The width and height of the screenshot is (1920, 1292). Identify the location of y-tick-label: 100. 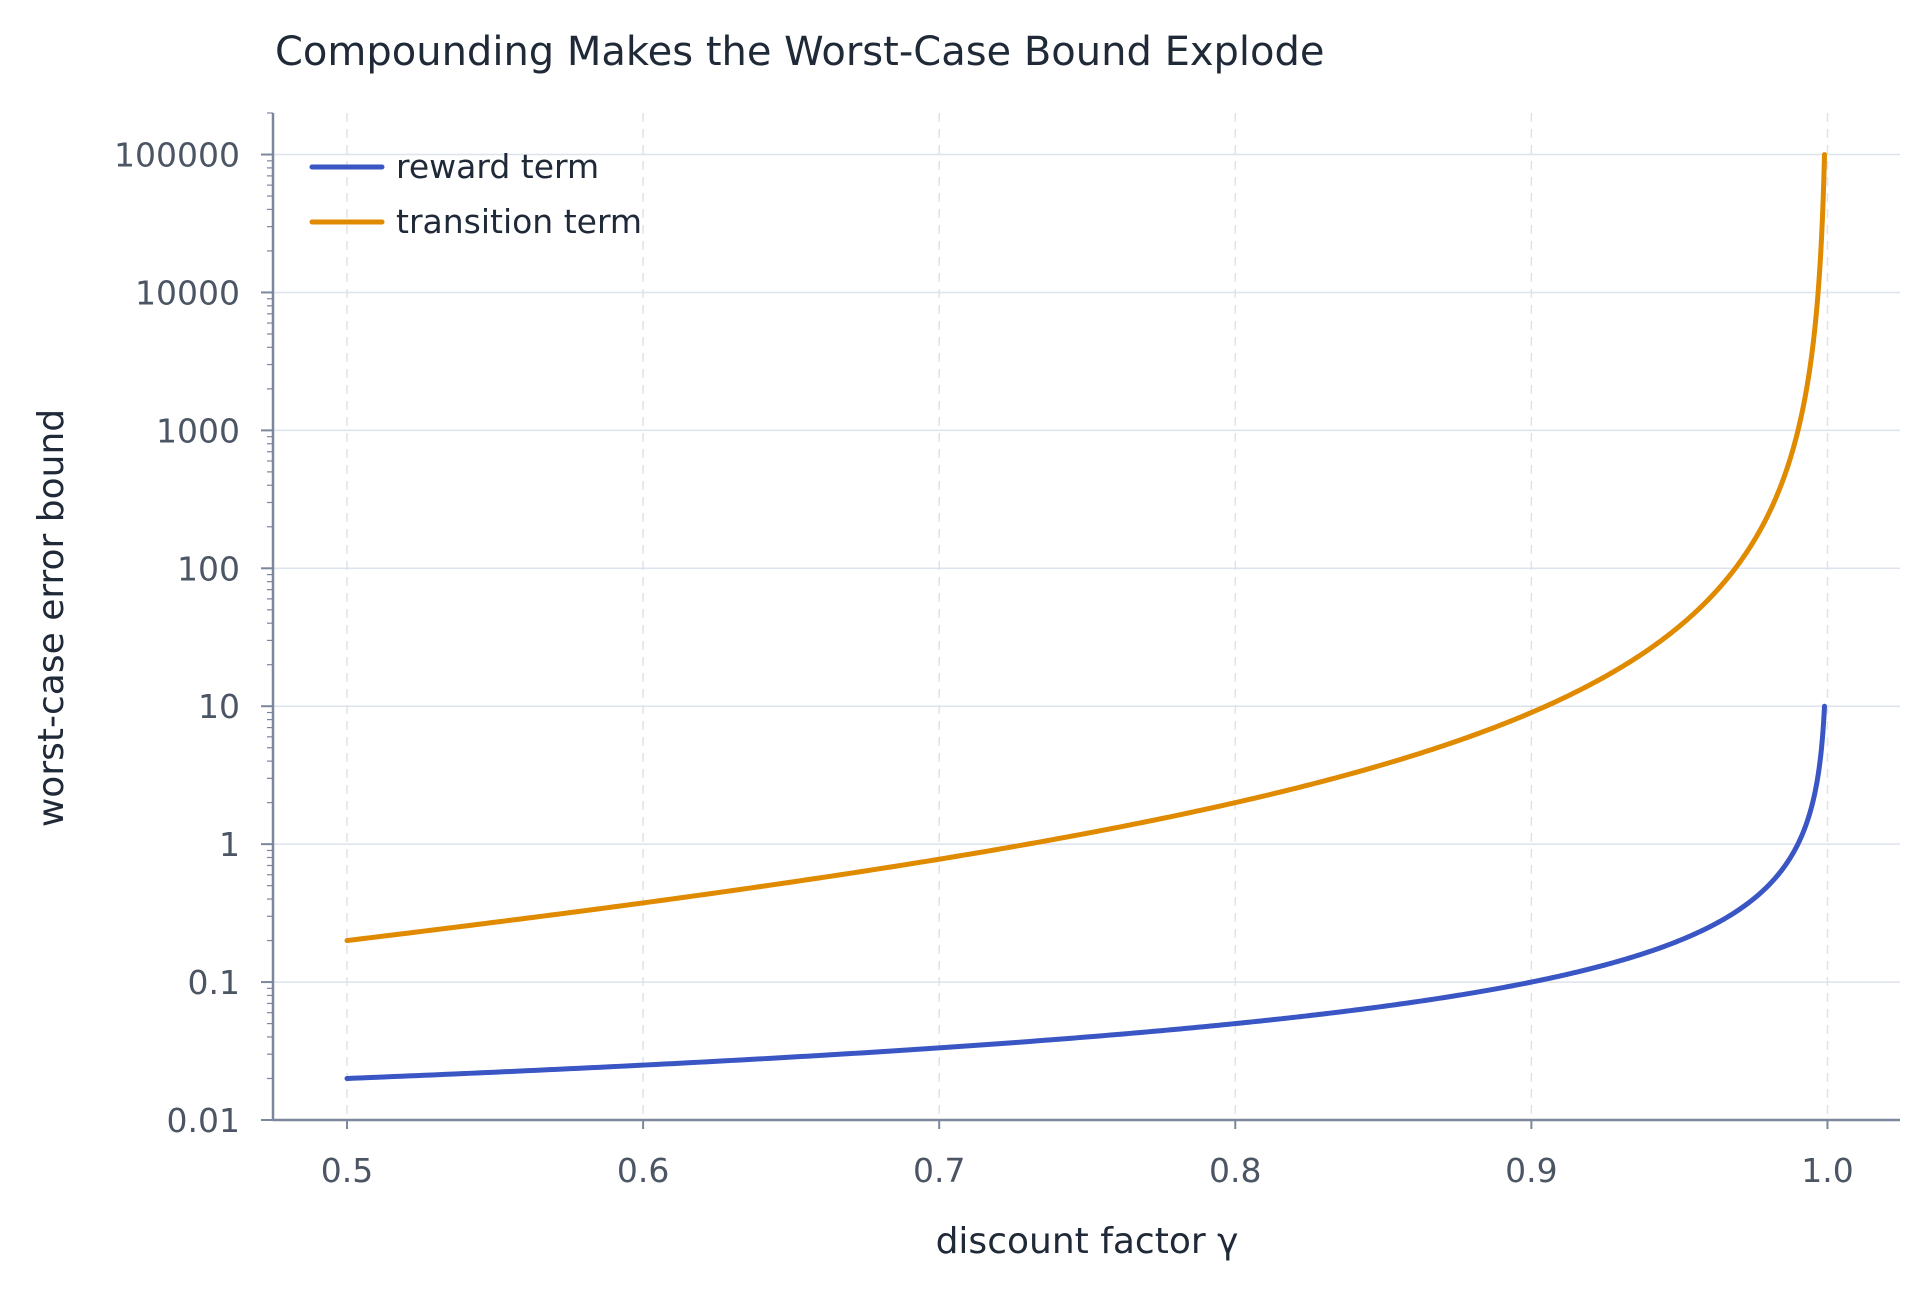
(208, 568).